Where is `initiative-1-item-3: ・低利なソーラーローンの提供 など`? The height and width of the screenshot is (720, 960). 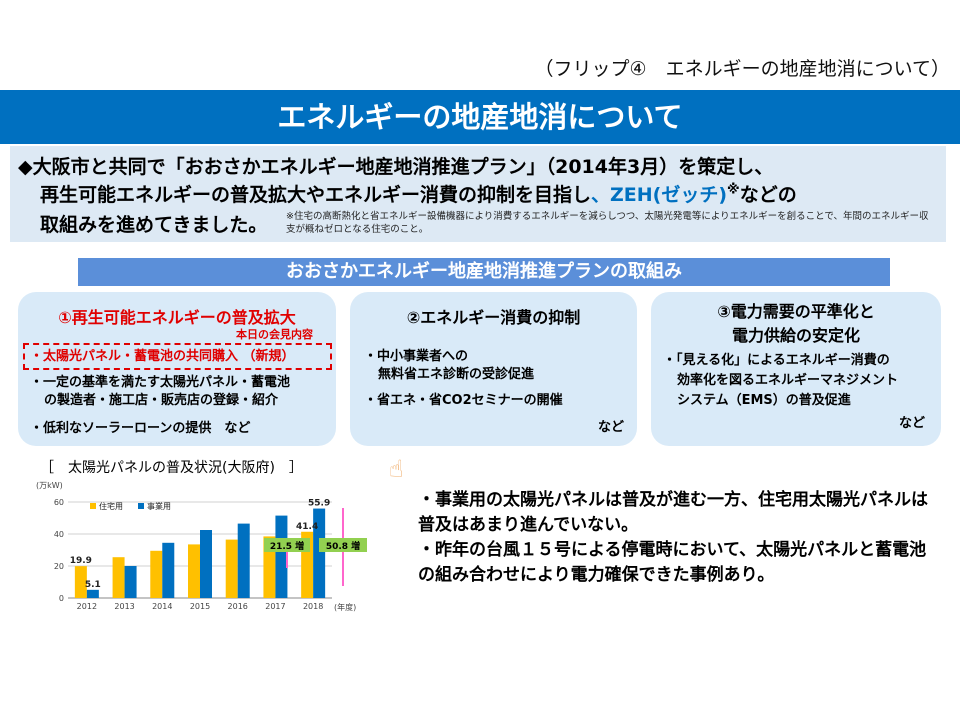 initiative-1-item-3: ・低利なソーラーローンの提供 など is located at coordinates (140, 428).